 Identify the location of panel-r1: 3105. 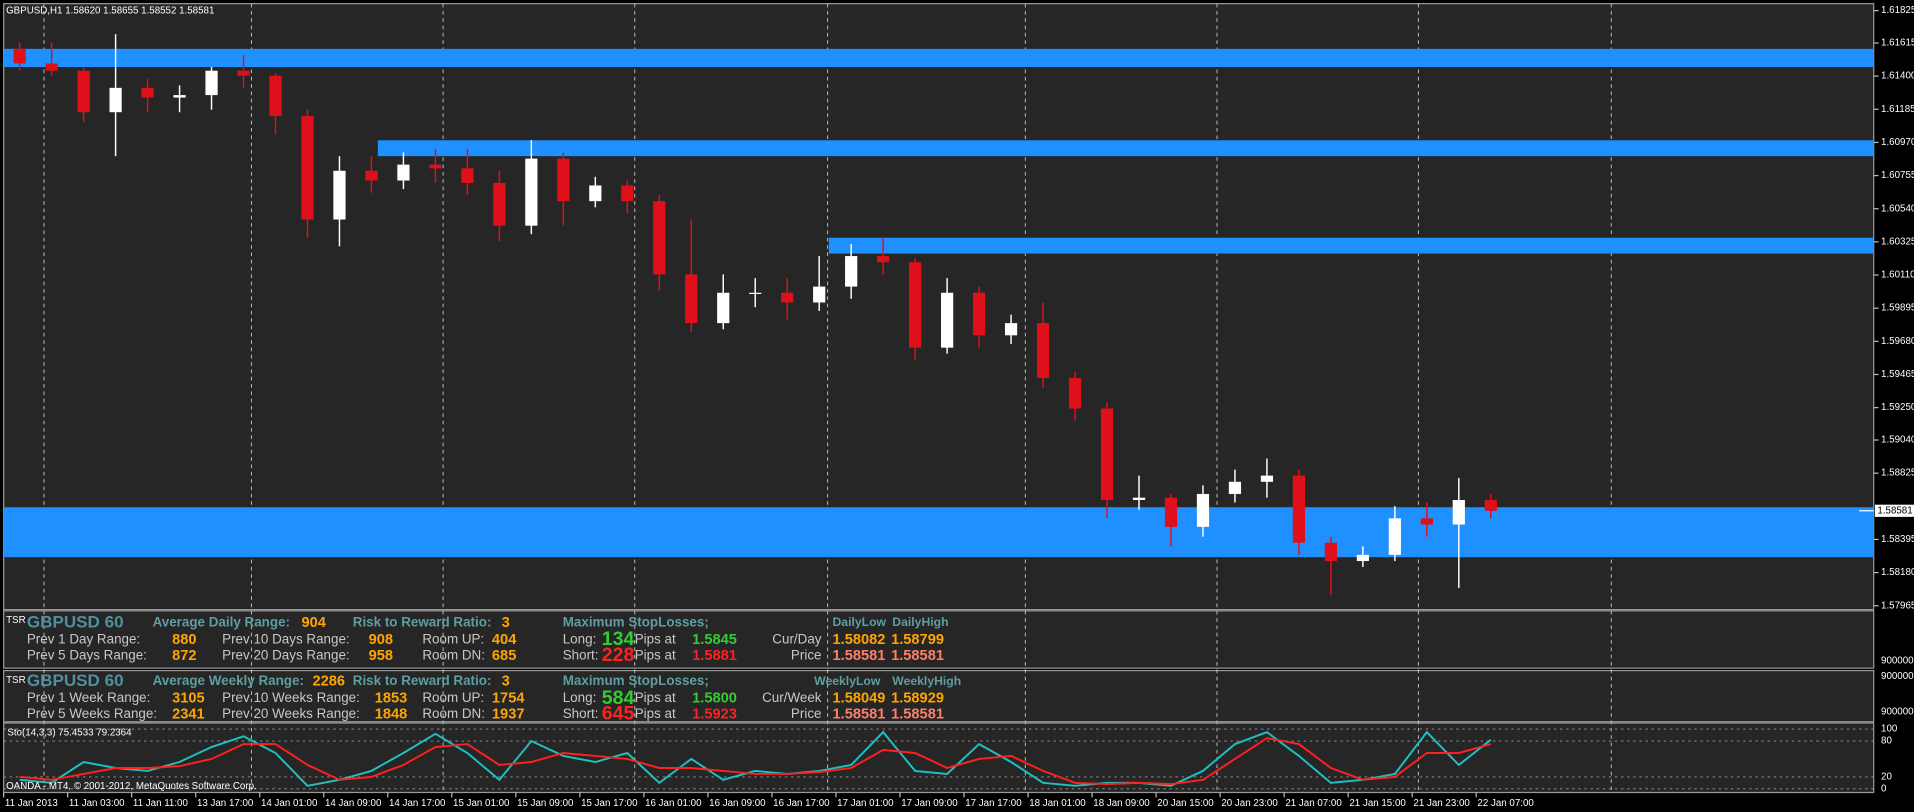
(188, 698).